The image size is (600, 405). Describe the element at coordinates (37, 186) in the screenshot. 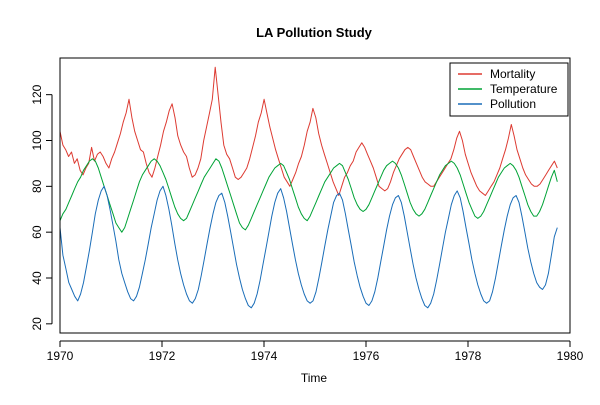

I see `y-tick-label: 80` at that location.